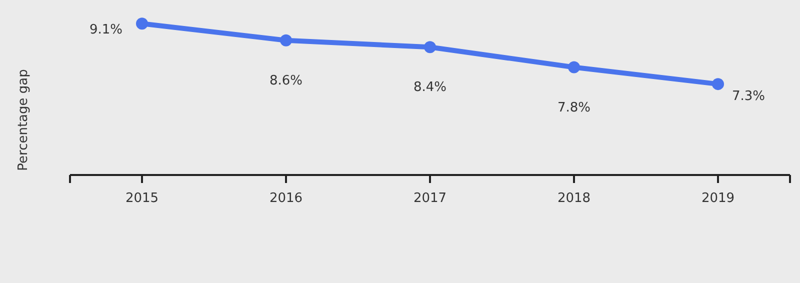 Image resolution: width=800 pixels, height=283 pixels. What do you see at coordinates (286, 198) in the screenshot?
I see `x-tick-label: 2016` at bounding box center [286, 198].